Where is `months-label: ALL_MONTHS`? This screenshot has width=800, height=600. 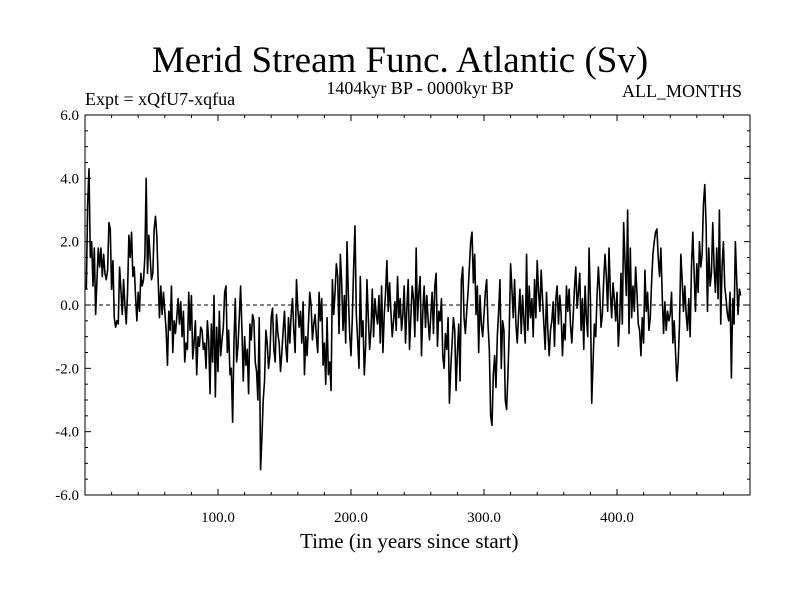
months-label: ALL_MONTHS is located at coordinates (682, 91).